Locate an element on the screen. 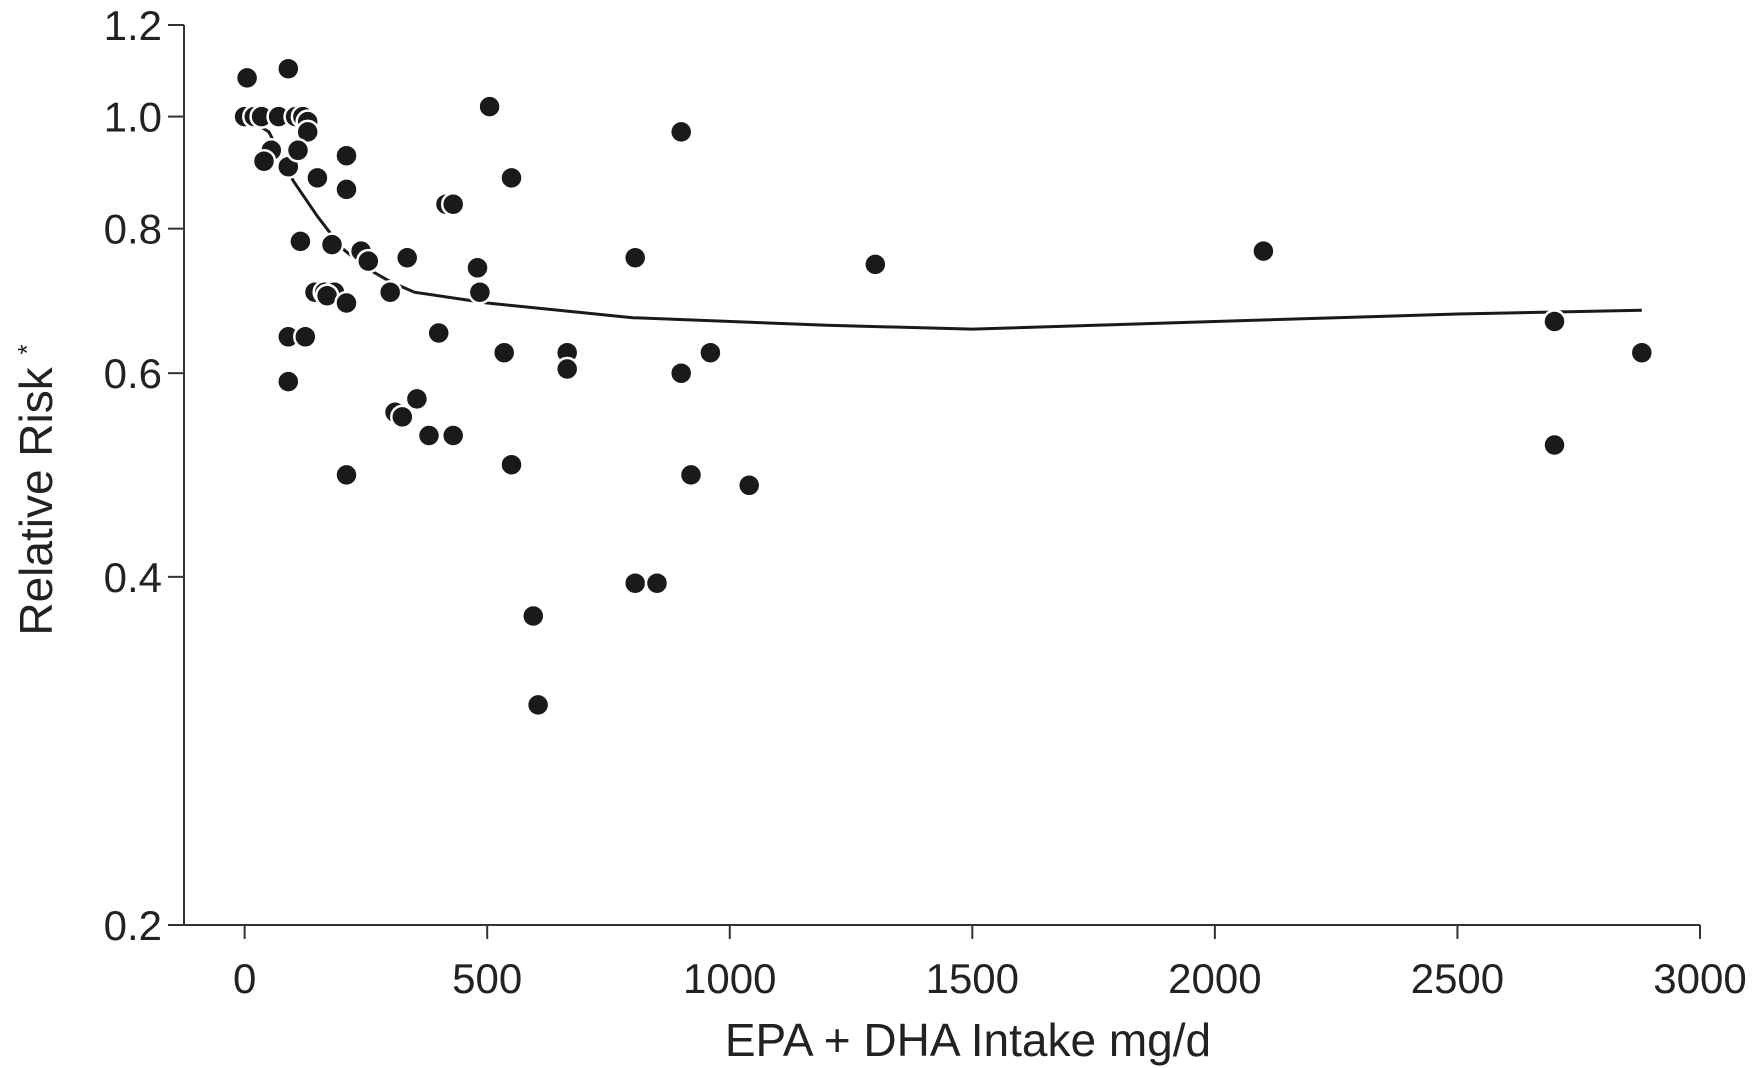 This screenshot has height=1068, width=1762. y-axis-title: Relative Risk * is located at coordinates (36, 489).